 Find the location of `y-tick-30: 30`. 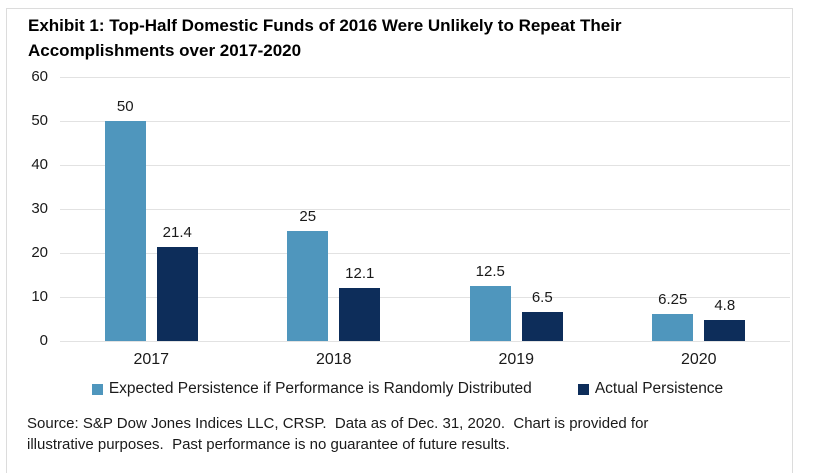

y-tick-30: 30 is located at coordinates (39, 208).